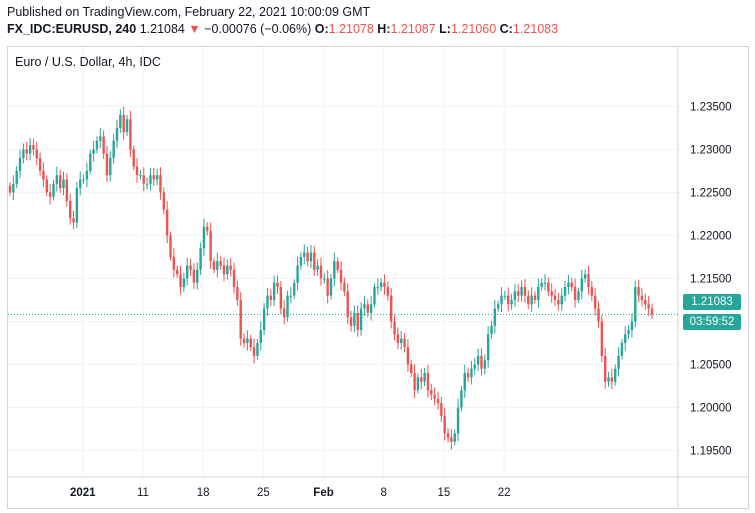 Image resolution: width=755 pixels, height=513 pixels. What do you see at coordinates (711, 150) in the screenshot?
I see `y-tick-label: 1.23000` at bounding box center [711, 150].